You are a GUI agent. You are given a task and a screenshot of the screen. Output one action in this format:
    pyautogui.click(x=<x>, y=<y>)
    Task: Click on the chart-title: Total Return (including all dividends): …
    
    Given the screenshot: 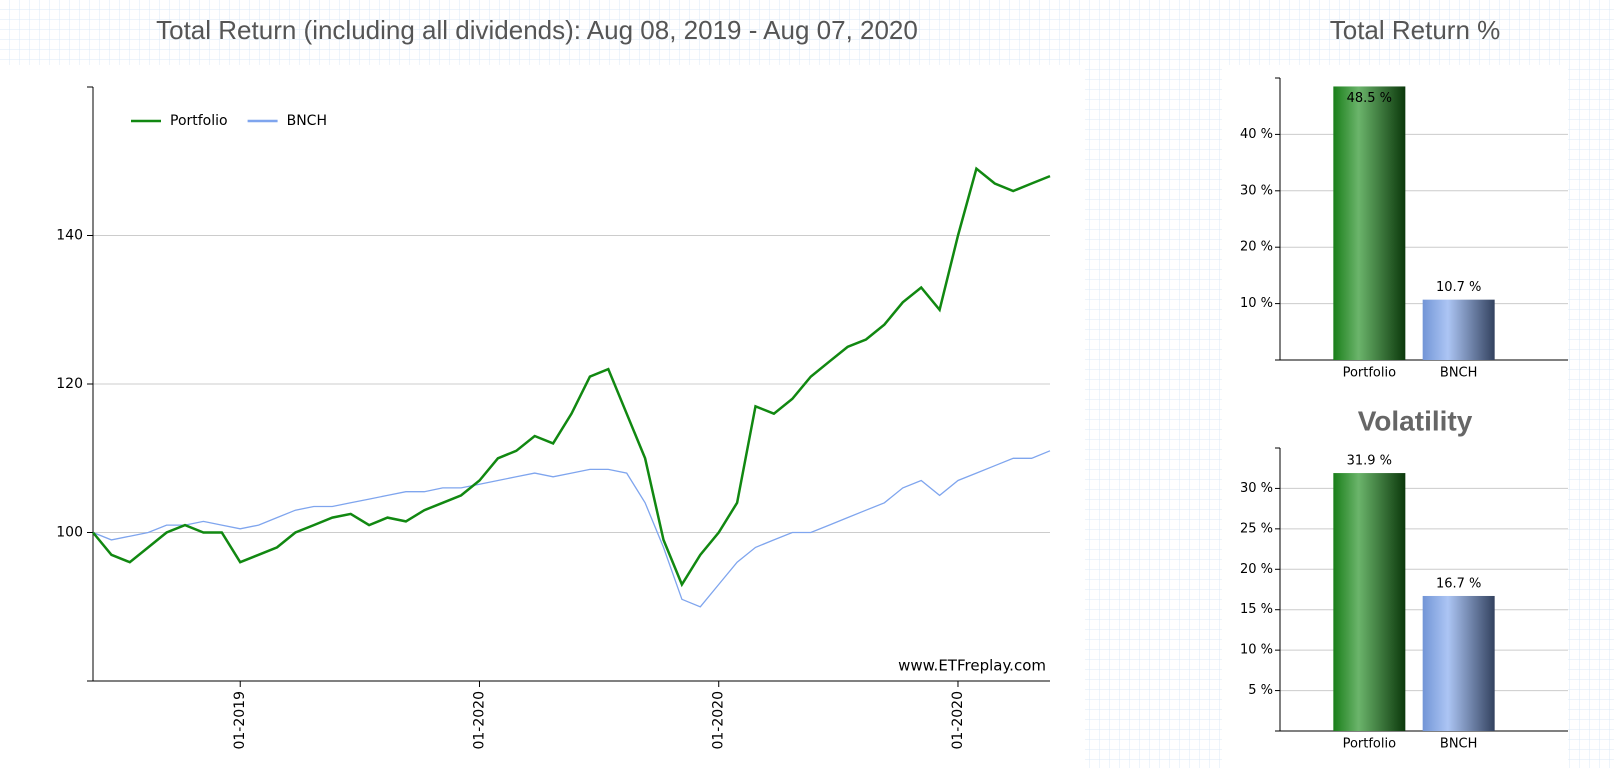 What is the action you would take?
    pyautogui.click(x=537, y=30)
    